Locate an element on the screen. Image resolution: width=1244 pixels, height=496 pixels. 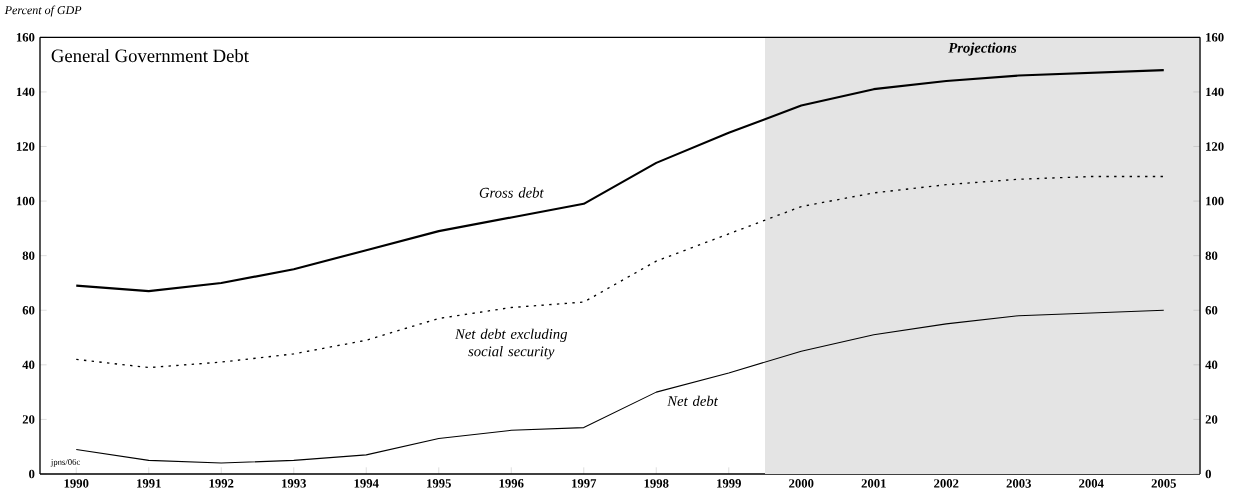
series-label: Net debt excluding social security is located at coordinates (511, 344).